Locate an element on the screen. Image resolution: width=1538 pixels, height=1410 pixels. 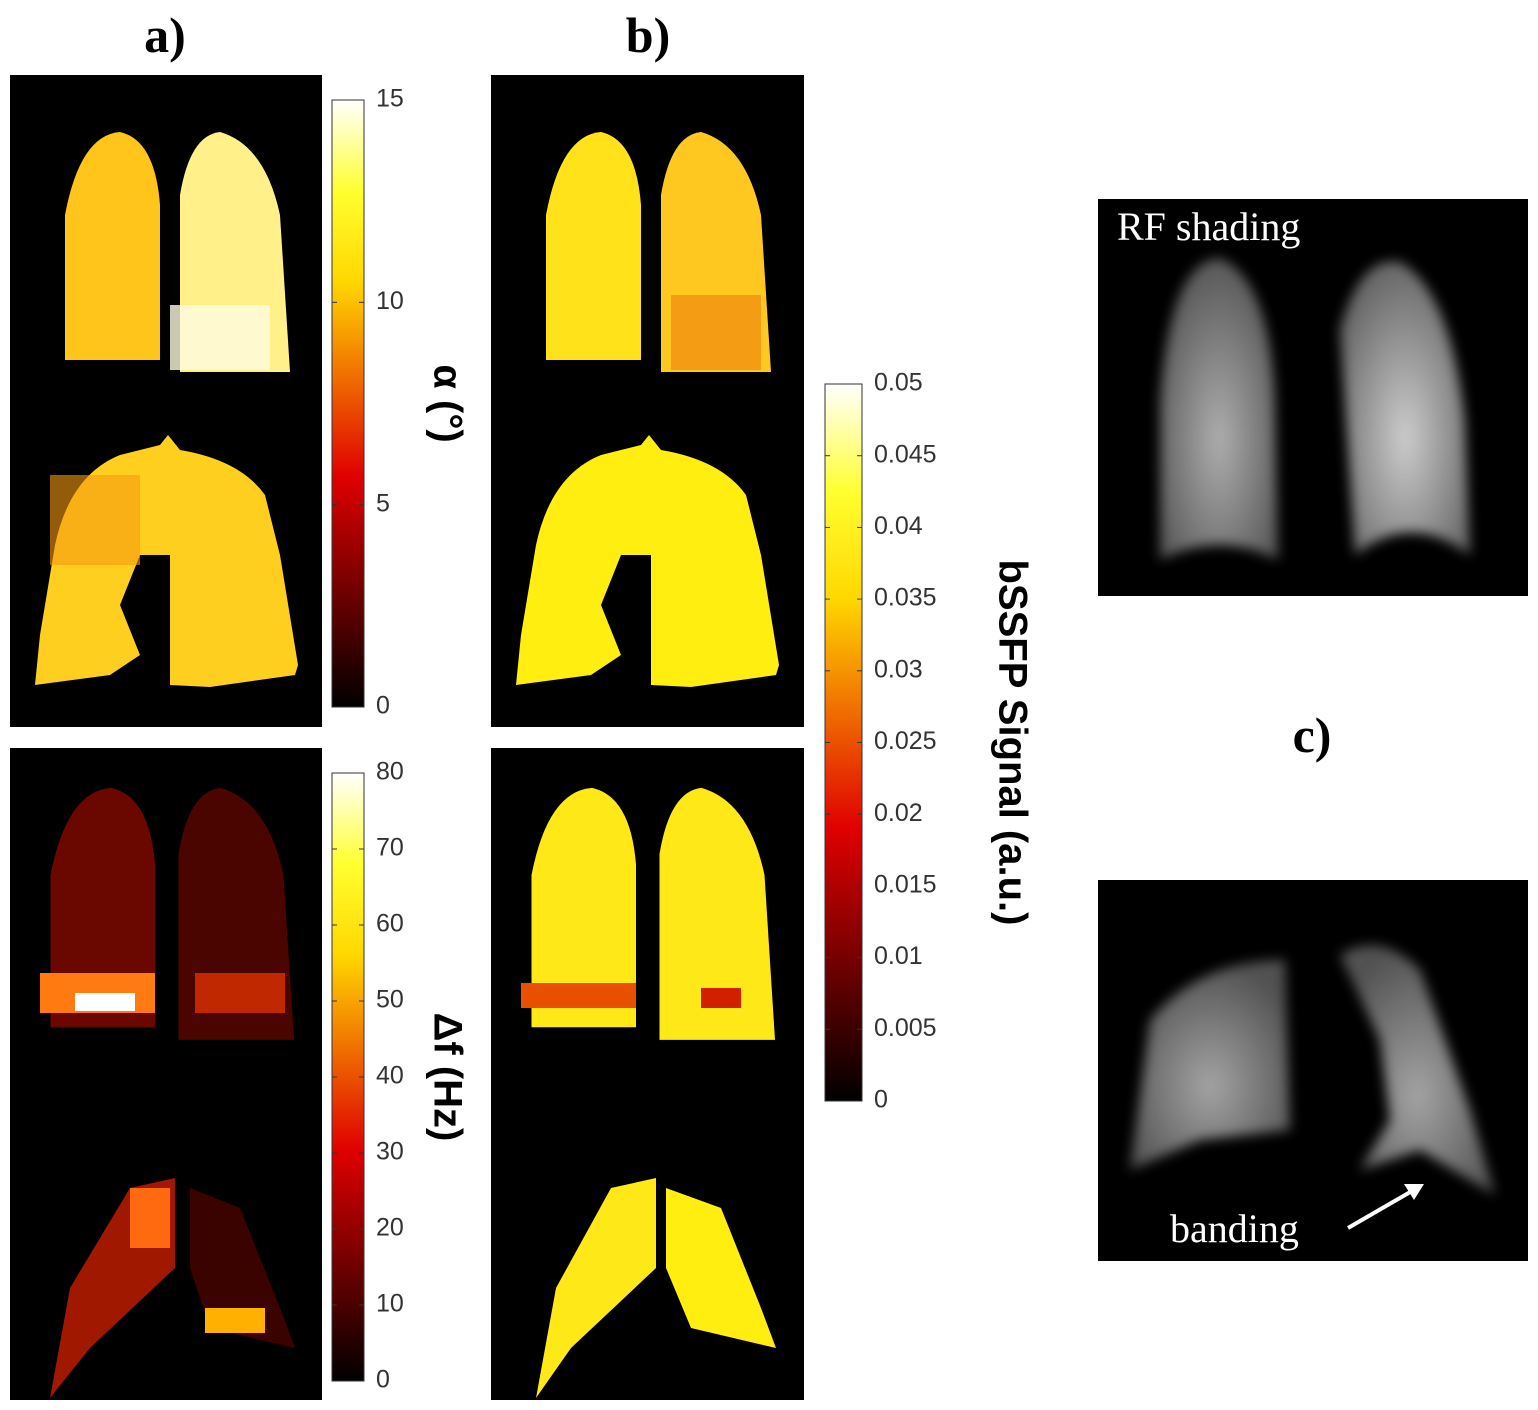
annotation: banding is located at coordinates (1234, 1228).